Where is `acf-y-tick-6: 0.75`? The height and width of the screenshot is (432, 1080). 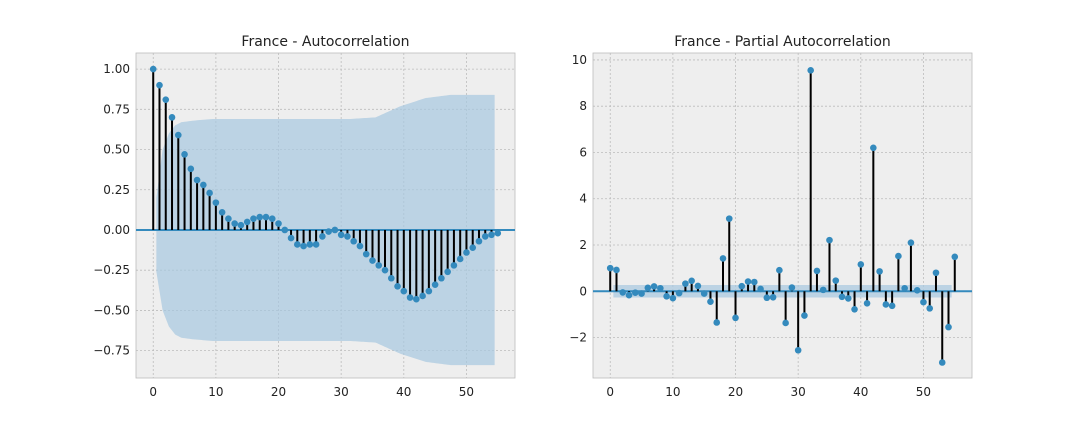
acf-y-tick-6: 0.75 is located at coordinates (116, 109).